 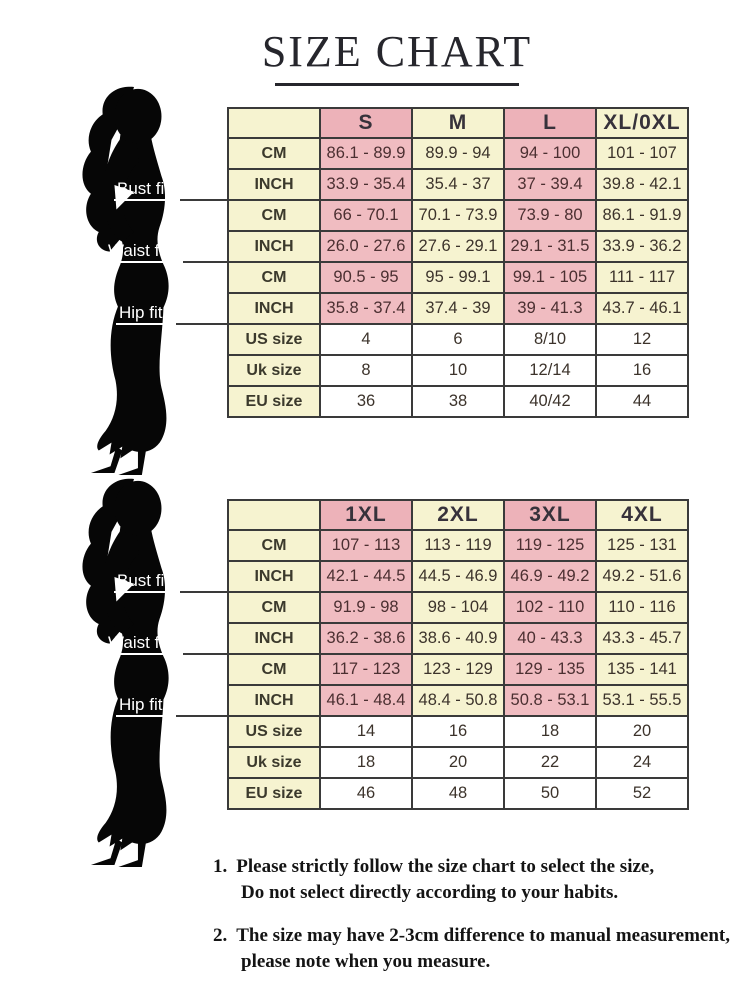 I want to click on size-cell: 70.1 - 73.9, so click(x=458, y=215).